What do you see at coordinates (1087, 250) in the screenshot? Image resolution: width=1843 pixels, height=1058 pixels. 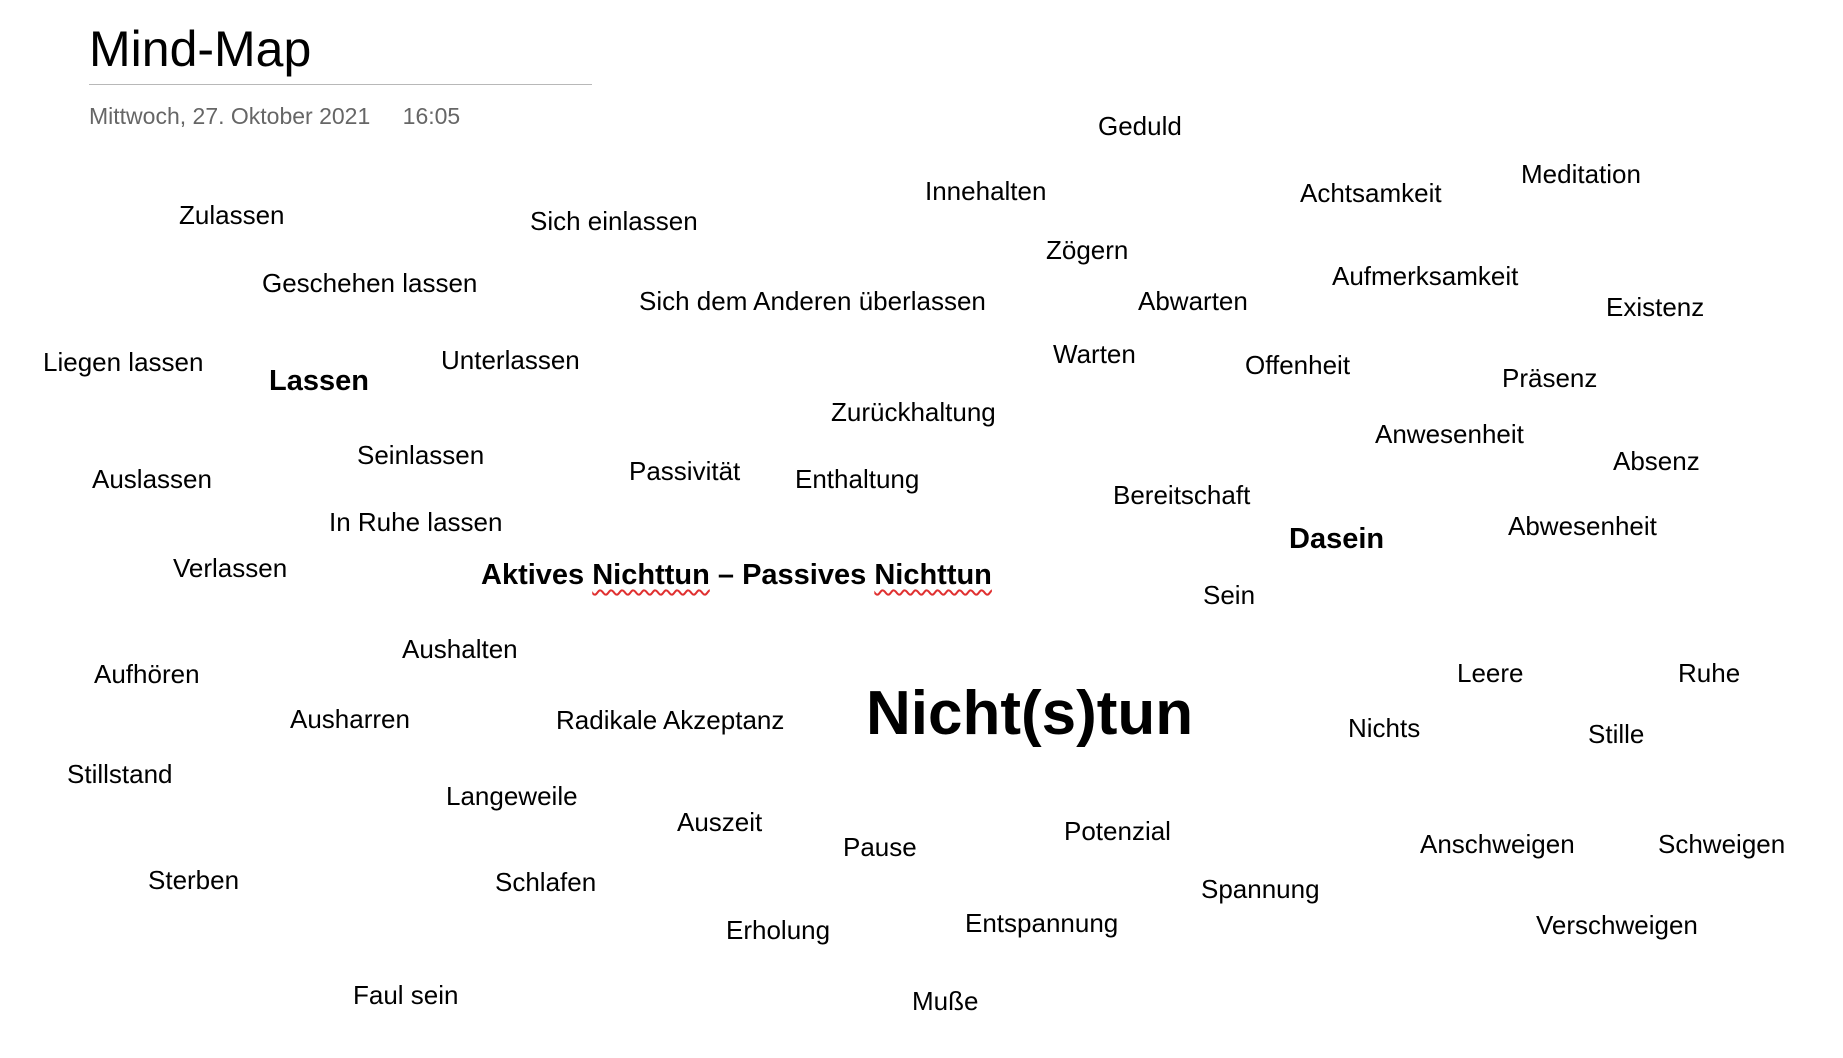 I see `mindmap-word: Zögern` at bounding box center [1087, 250].